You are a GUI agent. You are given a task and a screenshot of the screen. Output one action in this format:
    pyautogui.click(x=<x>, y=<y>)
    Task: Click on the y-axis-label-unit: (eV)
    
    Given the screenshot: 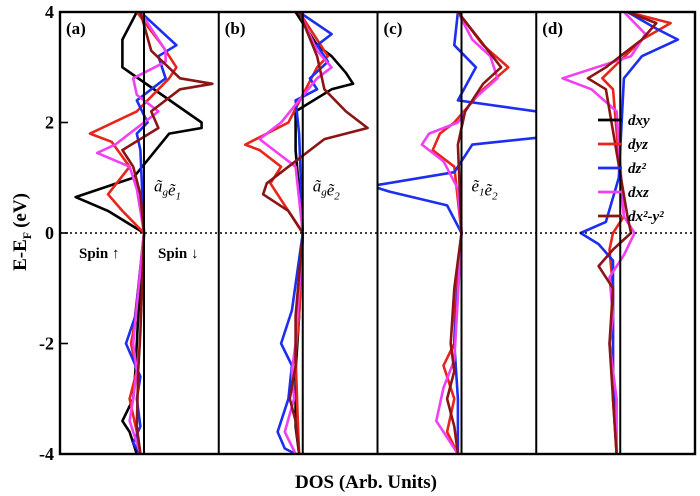 What is the action you would take?
    pyautogui.click(x=20, y=210)
    